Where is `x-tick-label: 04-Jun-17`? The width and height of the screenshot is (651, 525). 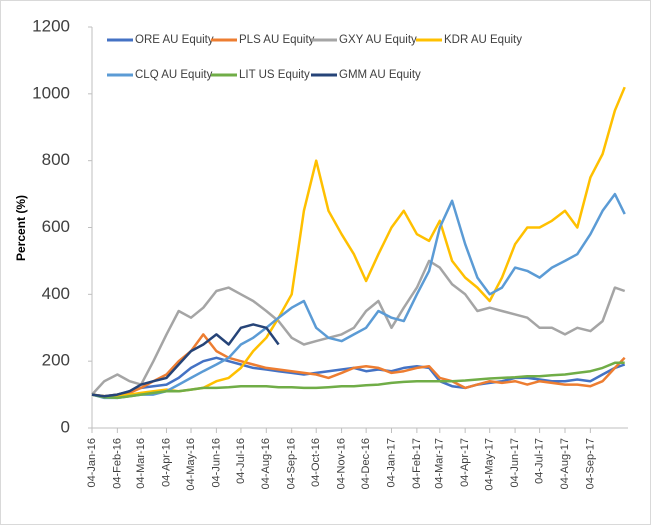 x-tick-label: 04-Jun-17 is located at coordinates (515, 463).